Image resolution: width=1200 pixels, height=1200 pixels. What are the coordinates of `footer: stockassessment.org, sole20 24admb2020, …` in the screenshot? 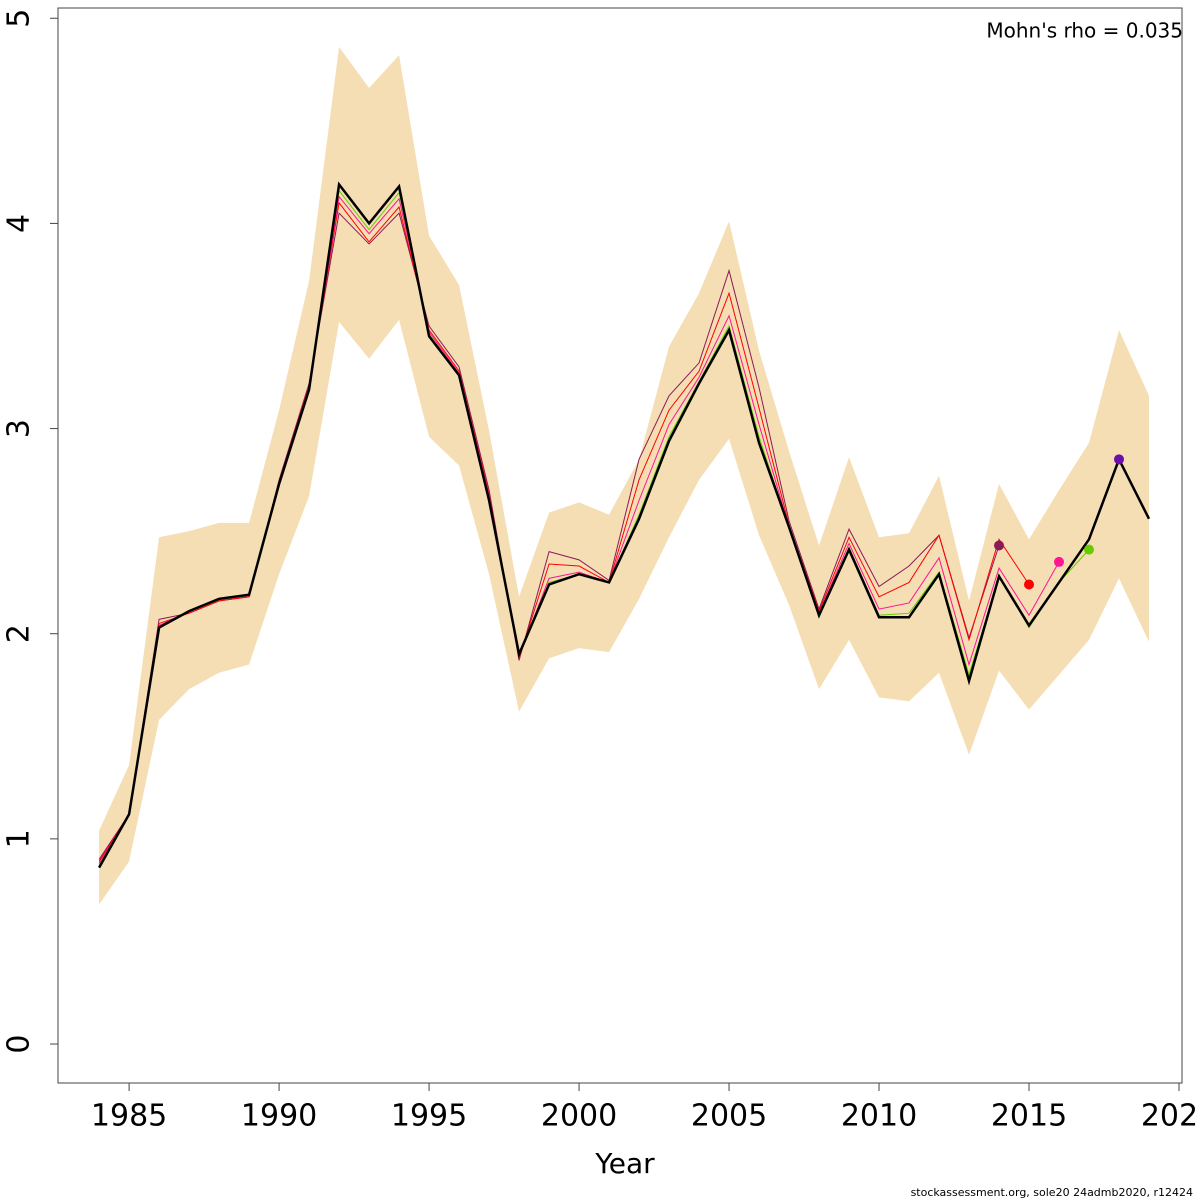 It's located at (1052, 1192).